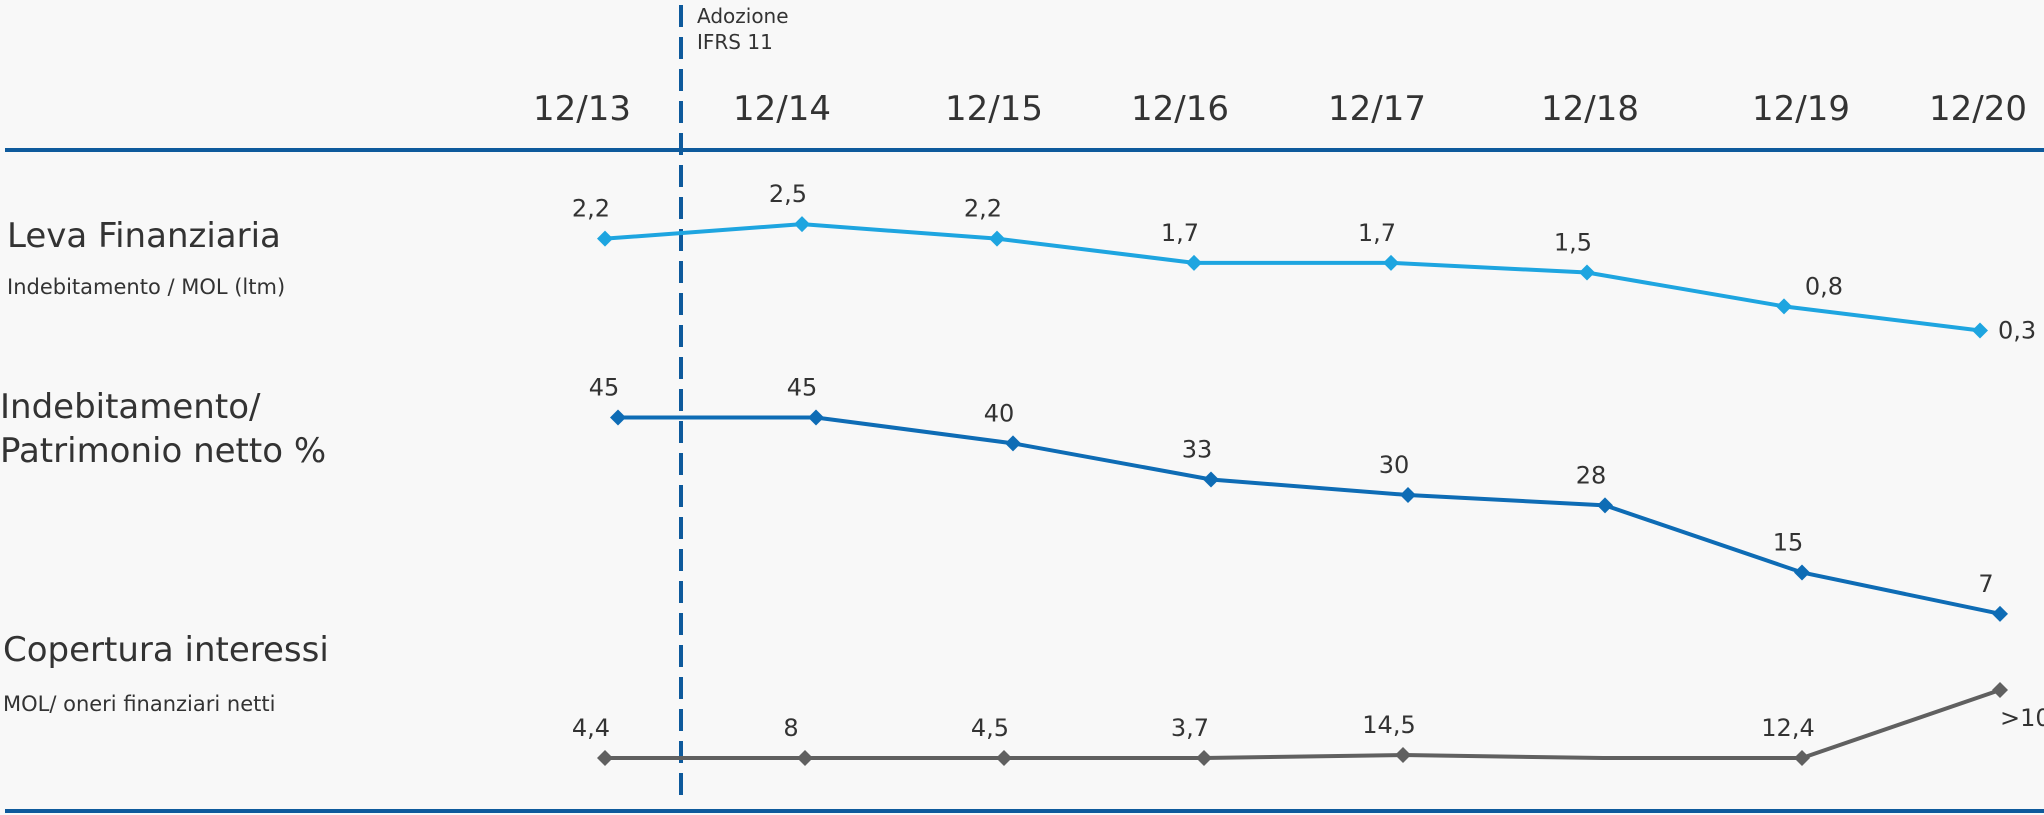 This screenshot has height=815, width=2044. What do you see at coordinates (163, 451) in the screenshot?
I see `indeb-title-line2: Patrimonio netto %` at bounding box center [163, 451].